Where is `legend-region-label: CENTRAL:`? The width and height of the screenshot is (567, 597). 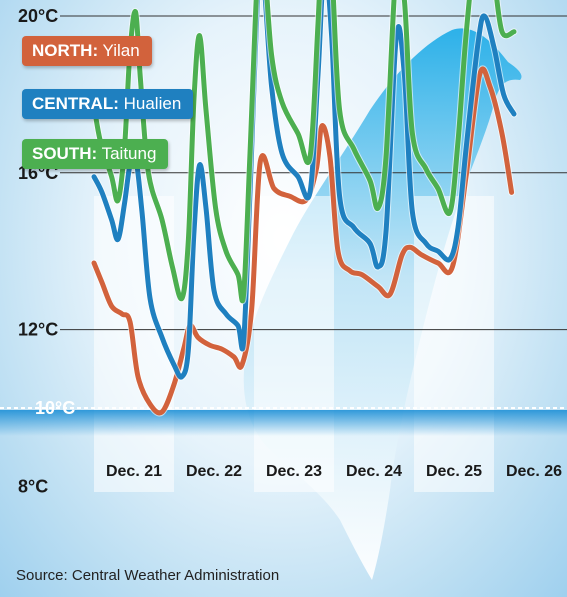
legend-region-label: CENTRAL: is located at coordinates (75, 103).